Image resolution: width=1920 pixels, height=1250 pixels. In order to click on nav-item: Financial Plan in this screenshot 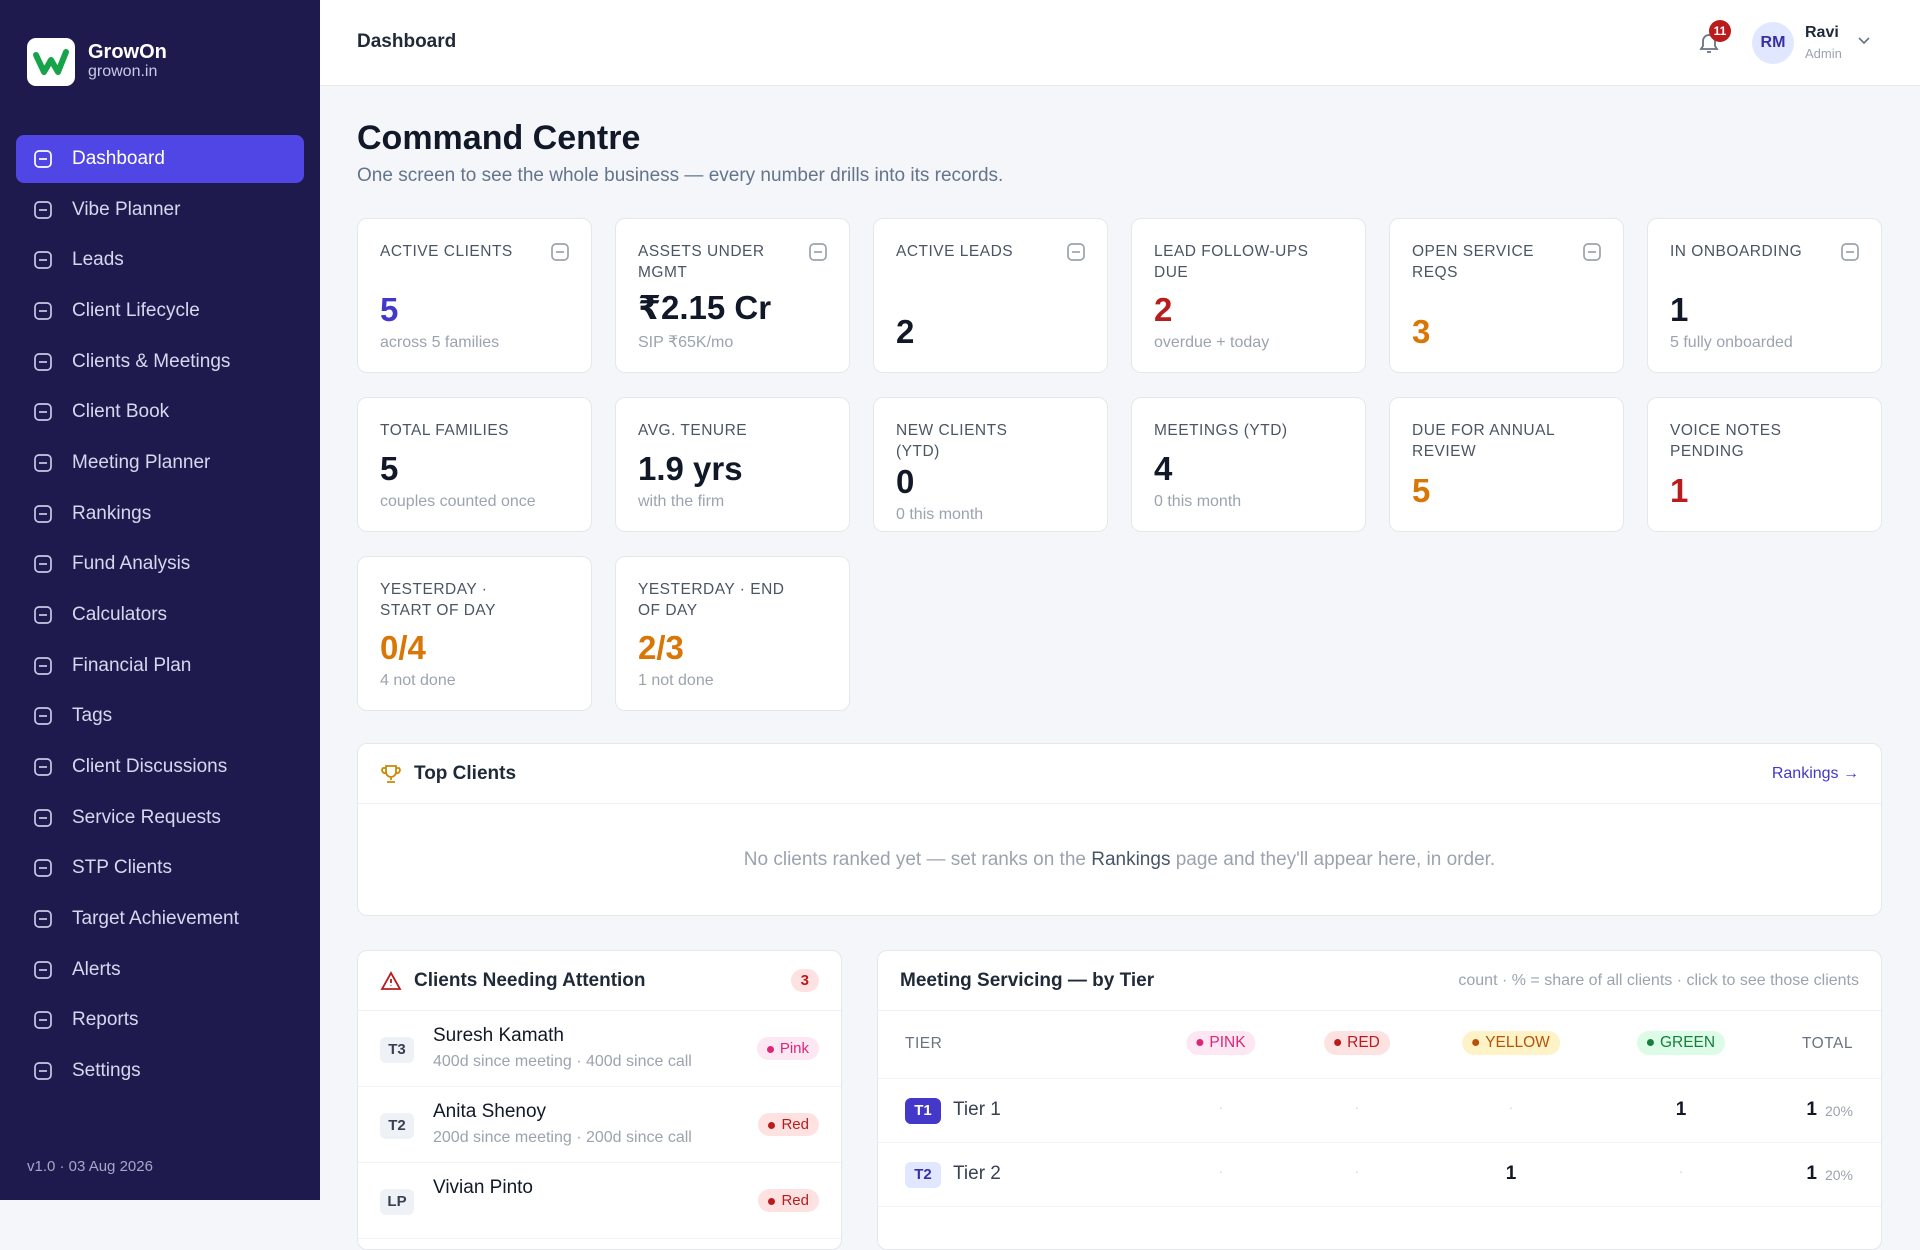, I will do `click(160, 666)`.